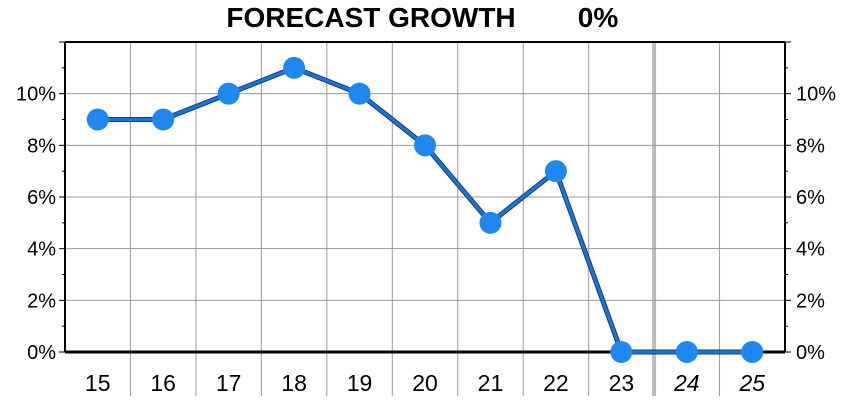 The image size is (848, 404). Describe the element at coordinates (163, 383) in the screenshot. I see `x-tick-label: 16` at that location.